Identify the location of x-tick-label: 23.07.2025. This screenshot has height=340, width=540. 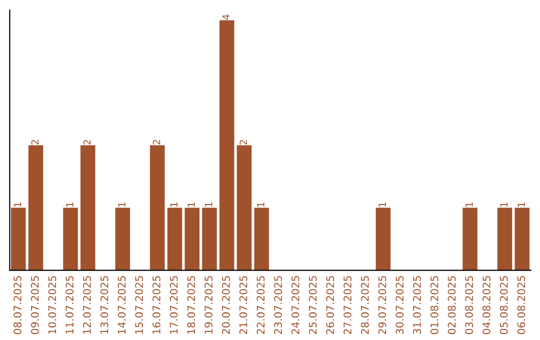
(278, 305).